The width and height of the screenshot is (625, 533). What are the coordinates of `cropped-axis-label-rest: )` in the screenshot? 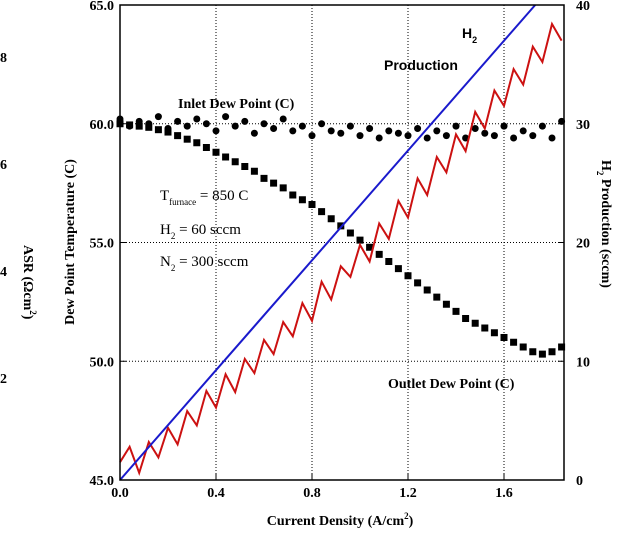 It's located at (27, 317).